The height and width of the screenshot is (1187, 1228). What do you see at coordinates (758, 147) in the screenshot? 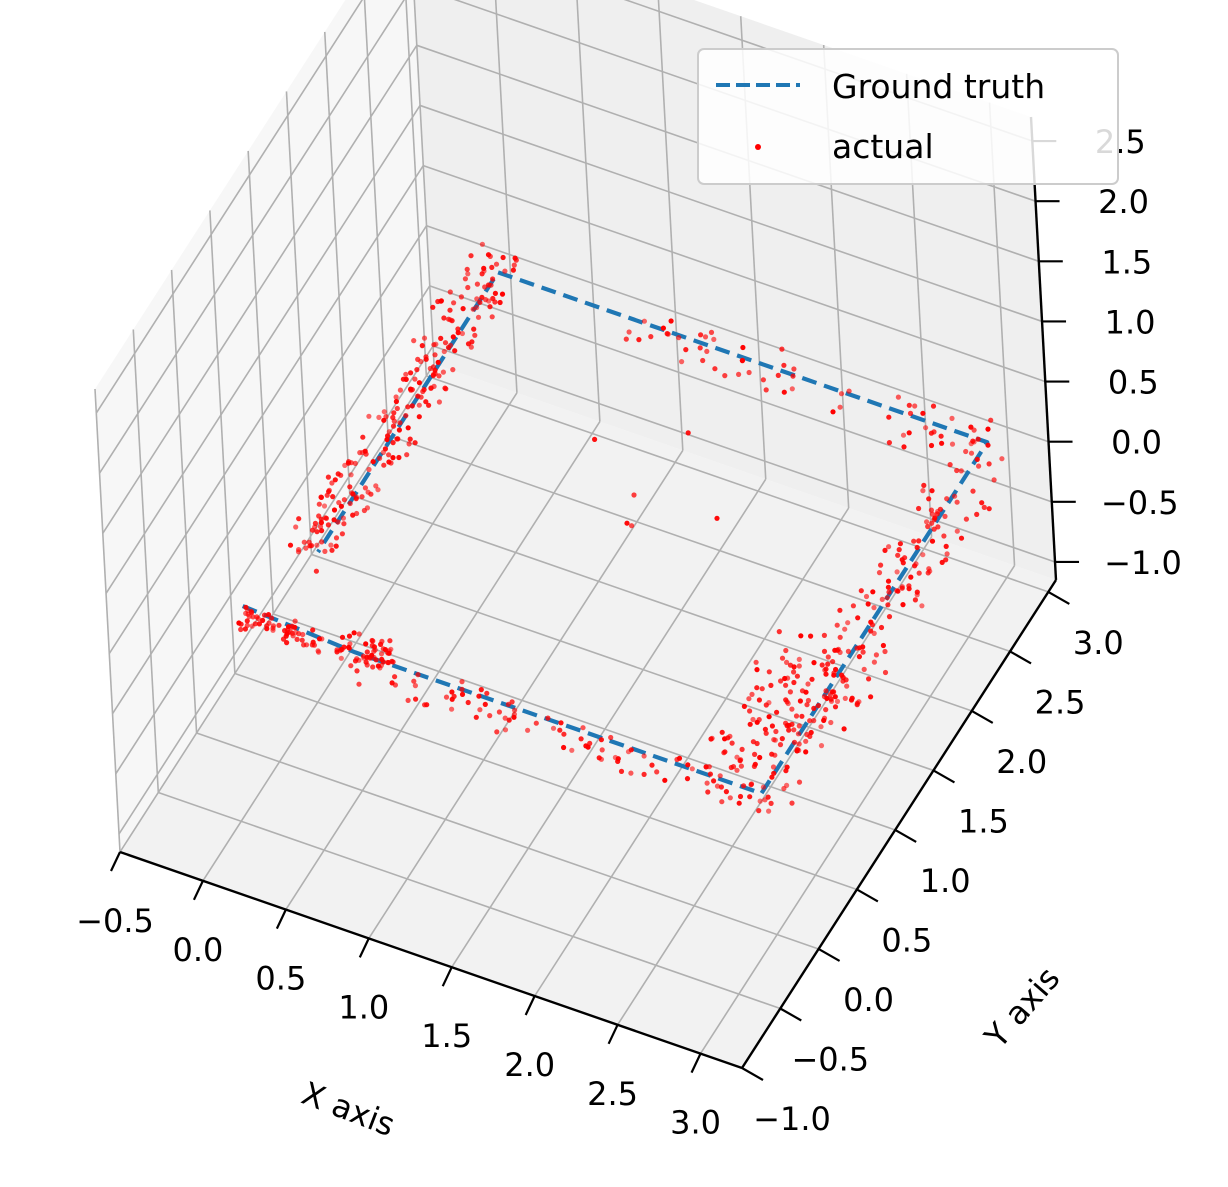
I see `legend-actual-swatch` at bounding box center [758, 147].